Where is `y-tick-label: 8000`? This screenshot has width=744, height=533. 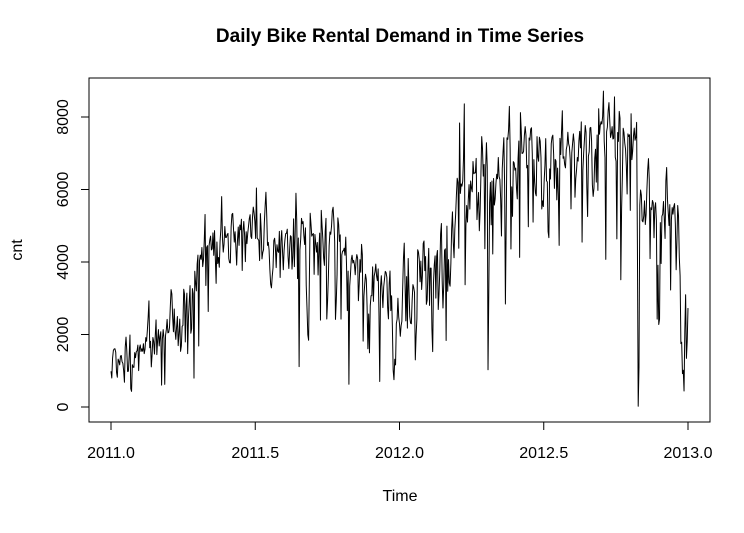 y-tick-label: 8000 is located at coordinates (63, 117).